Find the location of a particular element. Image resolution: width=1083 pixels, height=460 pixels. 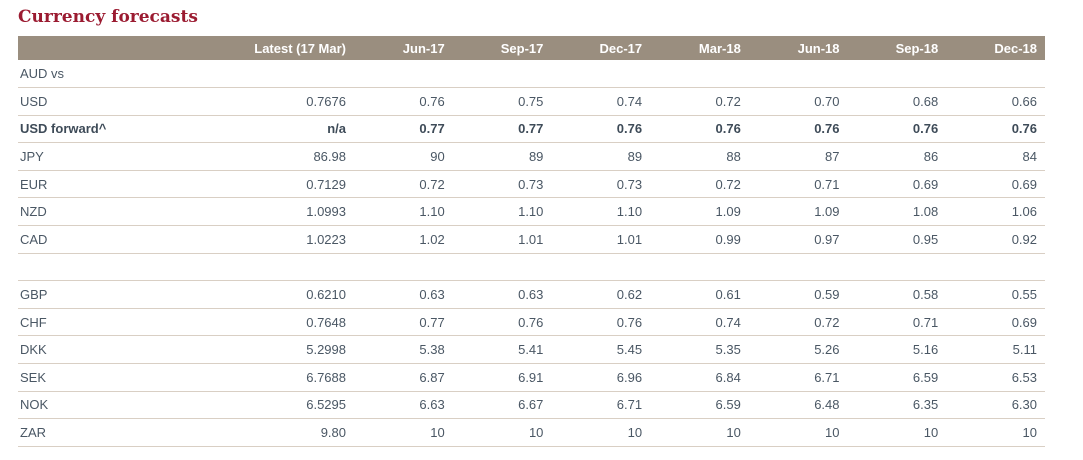

value-cell: 5.16 is located at coordinates (897, 350).